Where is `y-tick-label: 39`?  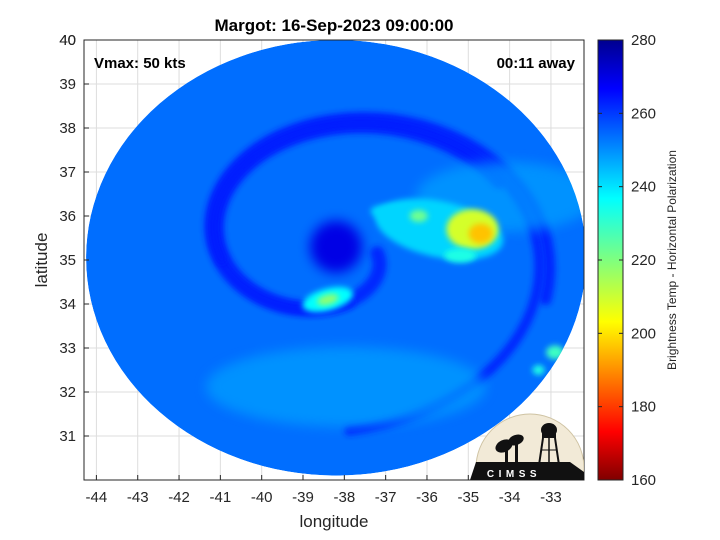
y-tick-label: 39 is located at coordinates (67, 84).